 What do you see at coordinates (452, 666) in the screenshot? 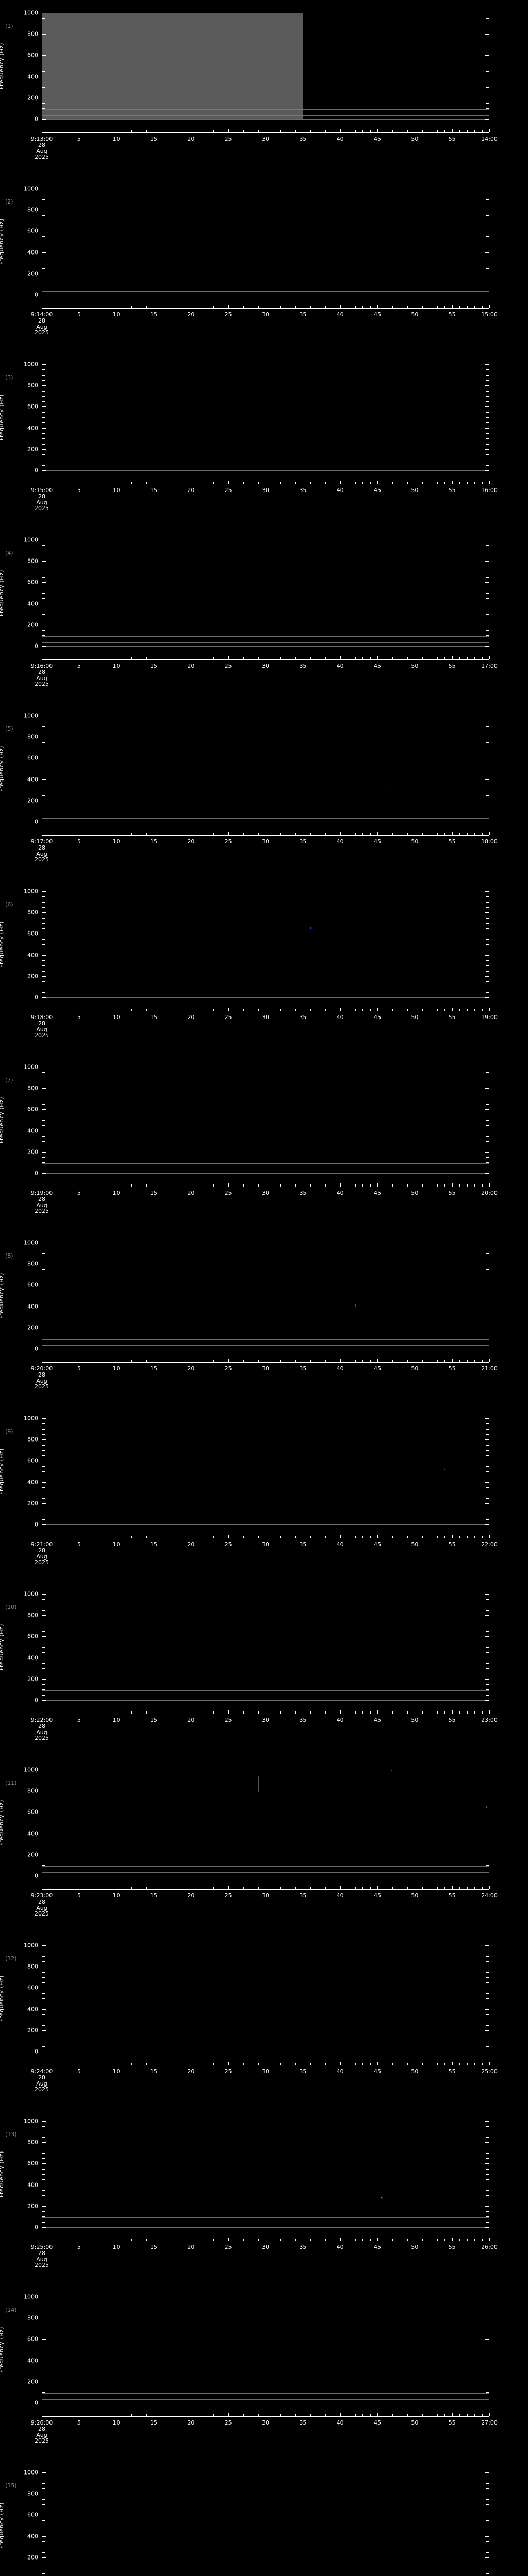
I see `x-tick-label: 55` at bounding box center [452, 666].